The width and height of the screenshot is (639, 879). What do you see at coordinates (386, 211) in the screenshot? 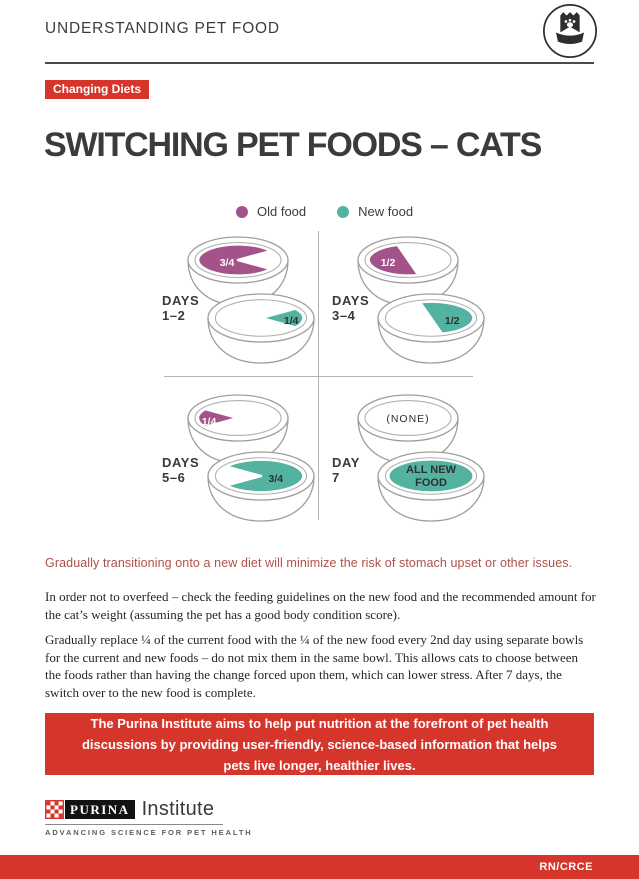
I see `legend-label-new: New food` at bounding box center [386, 211].